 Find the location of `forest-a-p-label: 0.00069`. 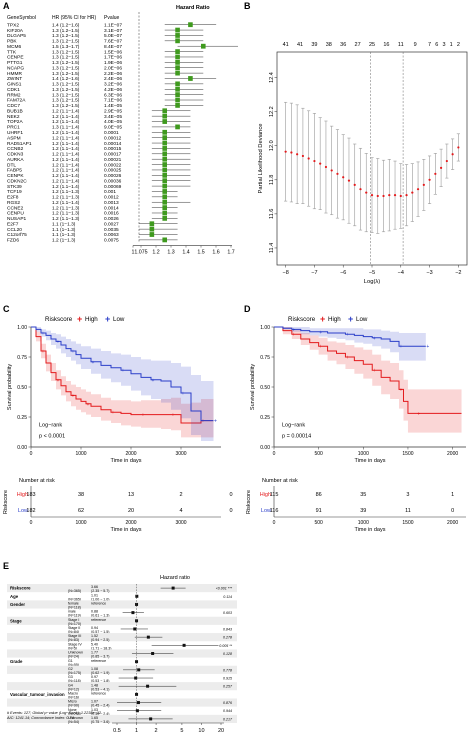

forest-a-p-label: 0.00069 is located at coordinates (113, 187).